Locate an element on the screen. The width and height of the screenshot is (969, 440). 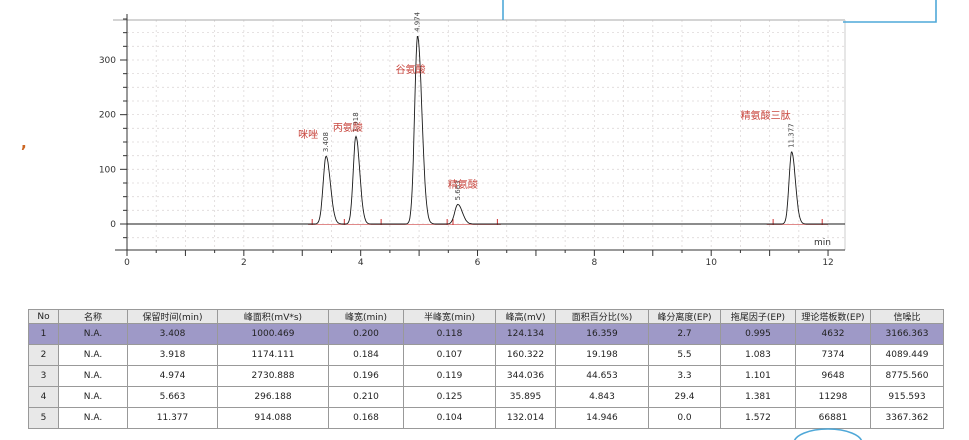
table-cell: 5 is located at coordinates (43, 418).